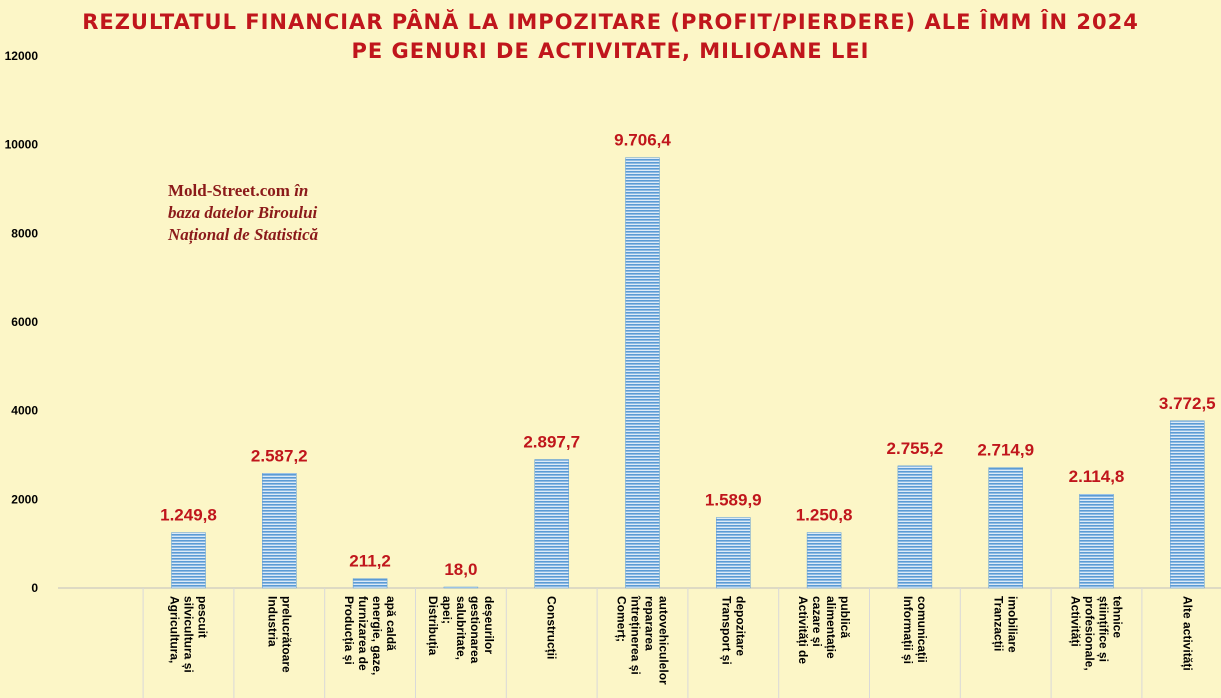 The width and height of the screenshot is (1221, 698). I want to click on y-tick-label: 2000, so click(24, 499).